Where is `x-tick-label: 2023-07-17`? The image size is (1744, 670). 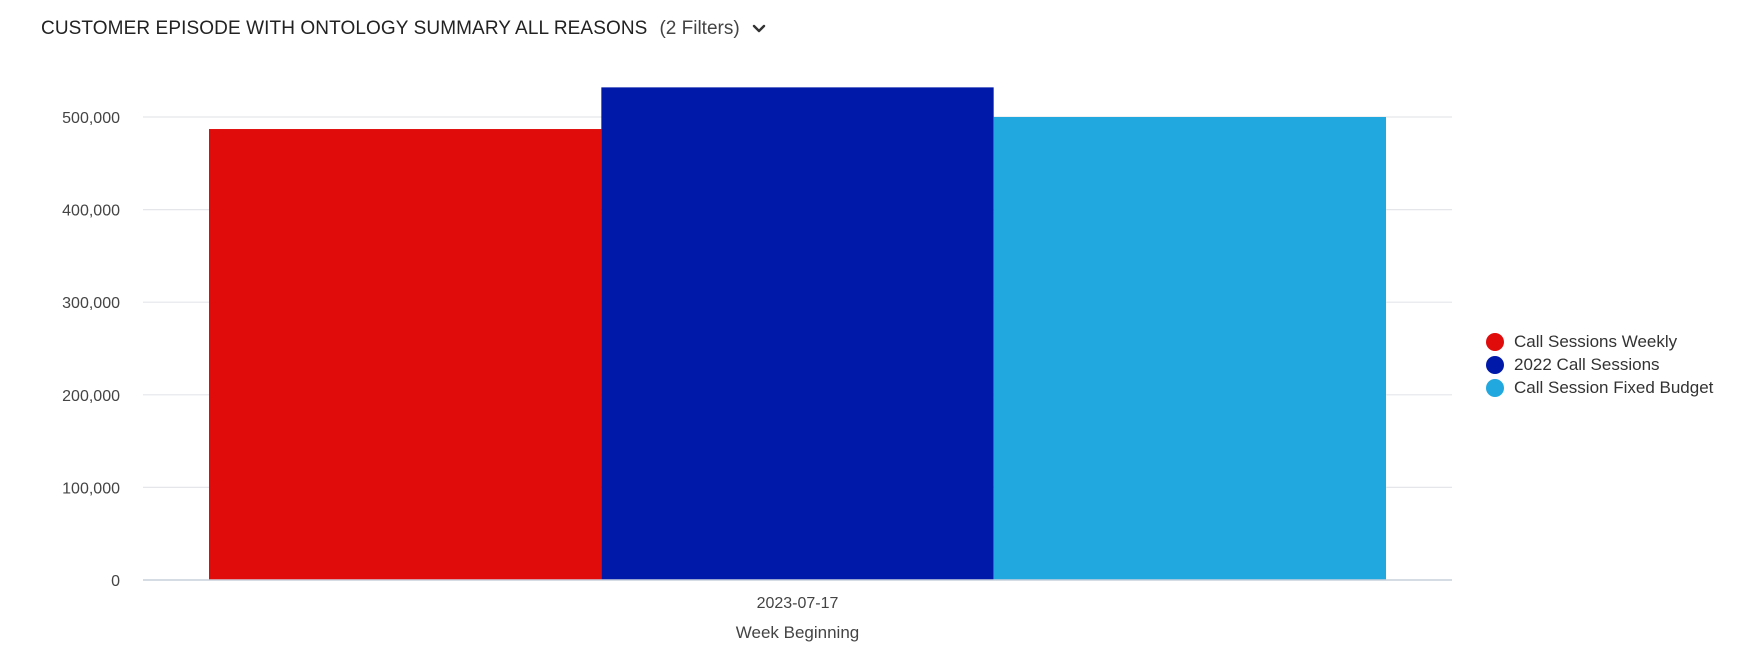
x-tick-label: 2023-07-17 is located at coordinates (798, 603).